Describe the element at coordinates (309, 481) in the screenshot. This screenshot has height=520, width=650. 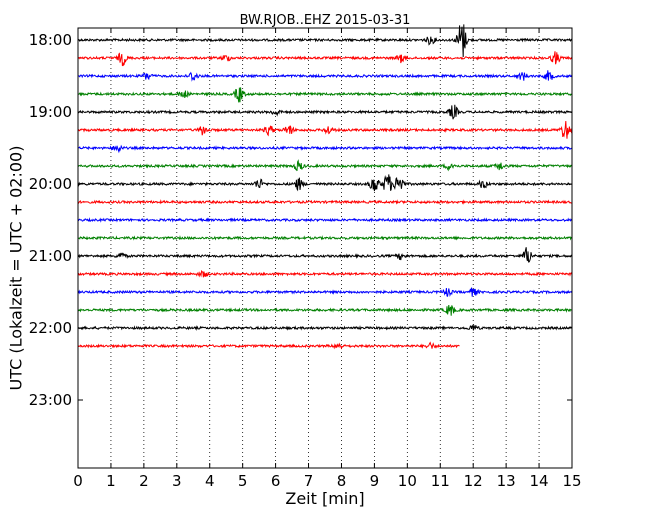
I see `x-tick-label: 7` at that location.